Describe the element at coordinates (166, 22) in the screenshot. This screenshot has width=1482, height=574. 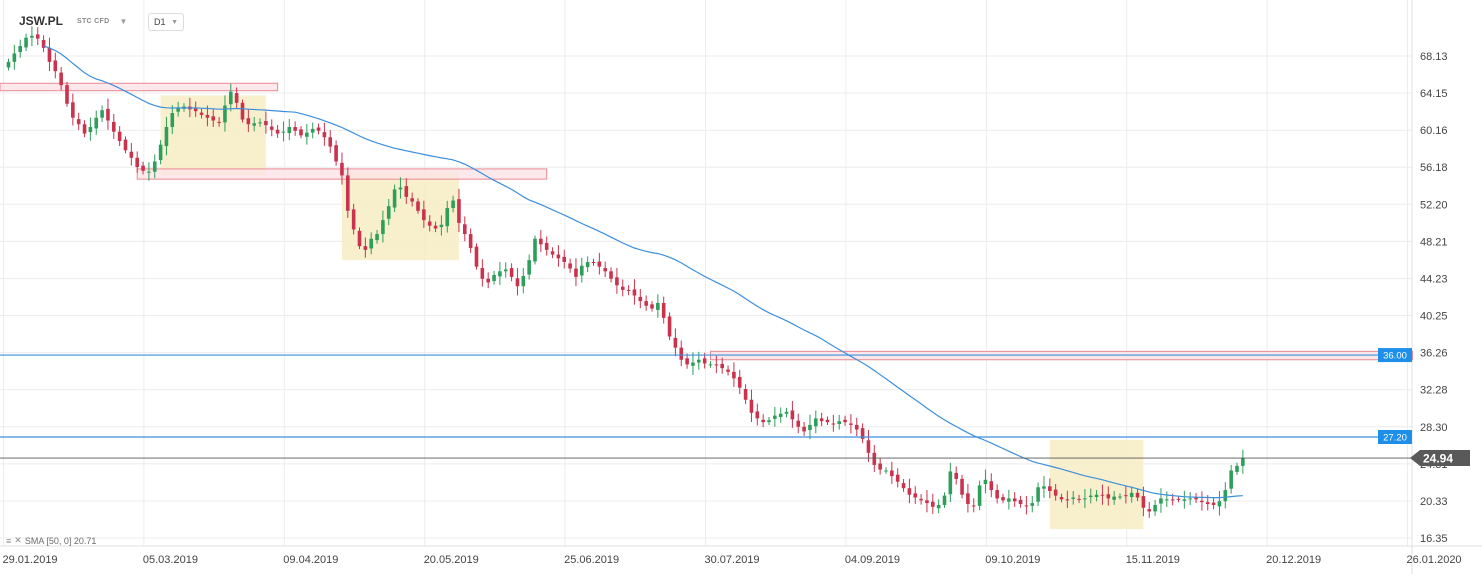
I see `timeframe-select: D1 ▼` at that location.